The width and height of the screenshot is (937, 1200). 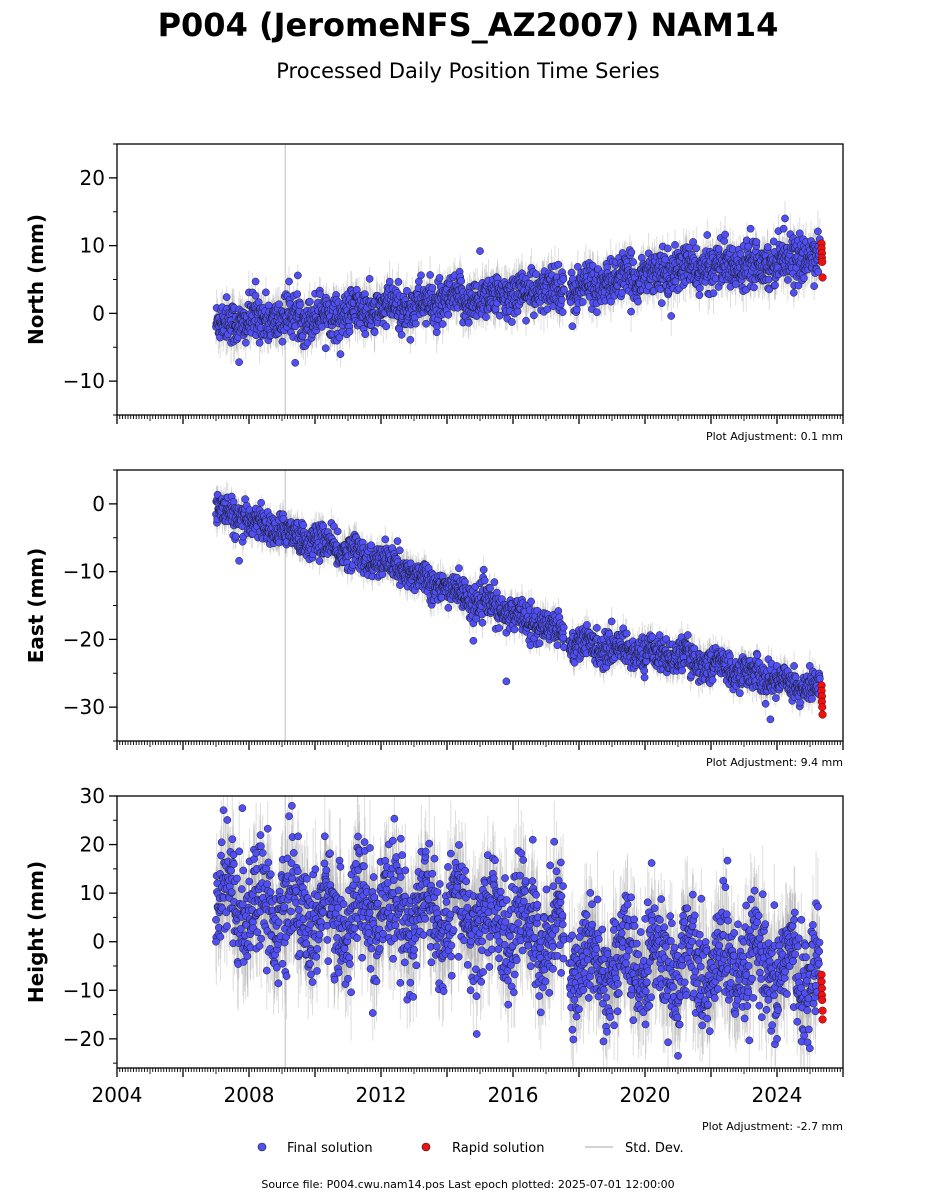 I want to click on north-y-tick-label: 0, so click(x=98, y=313).